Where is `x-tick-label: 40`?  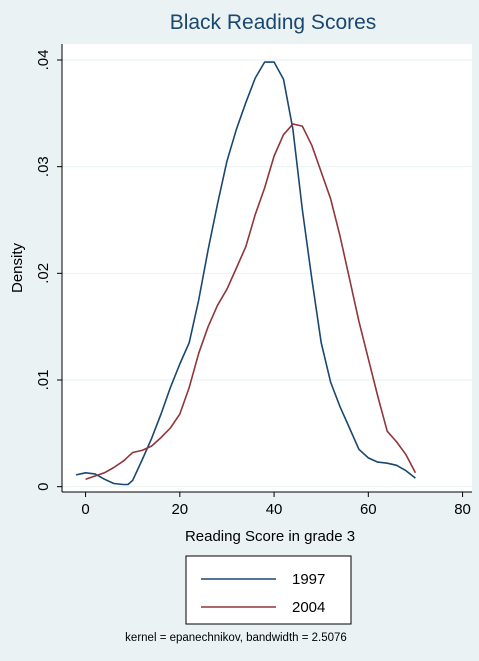
x-tick-label: 40 is located at coordinates (274, 509).